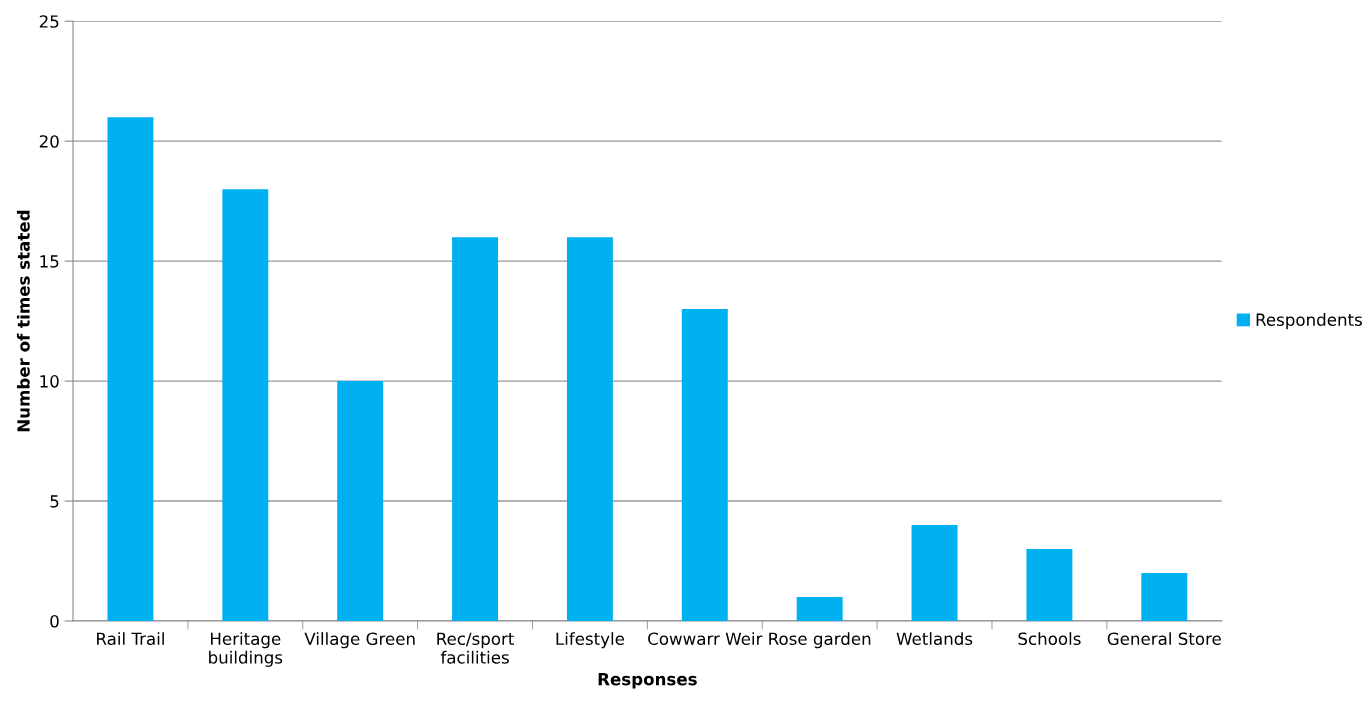  Describe the element at coordinates (49, 21) in the screenshot. I see `y-tick-label: 25` at that location.